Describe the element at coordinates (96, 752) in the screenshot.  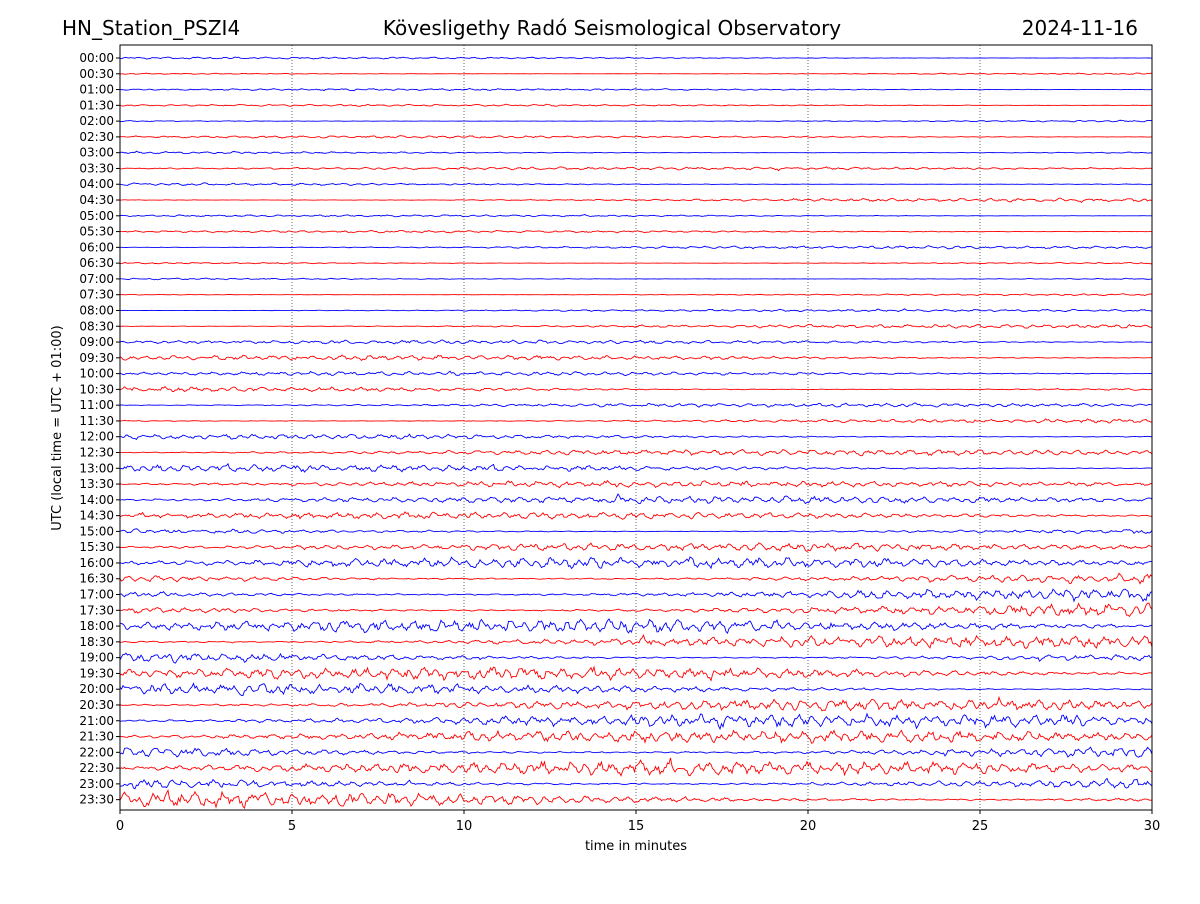
I see `y-tick-label: 22:00` at that location.